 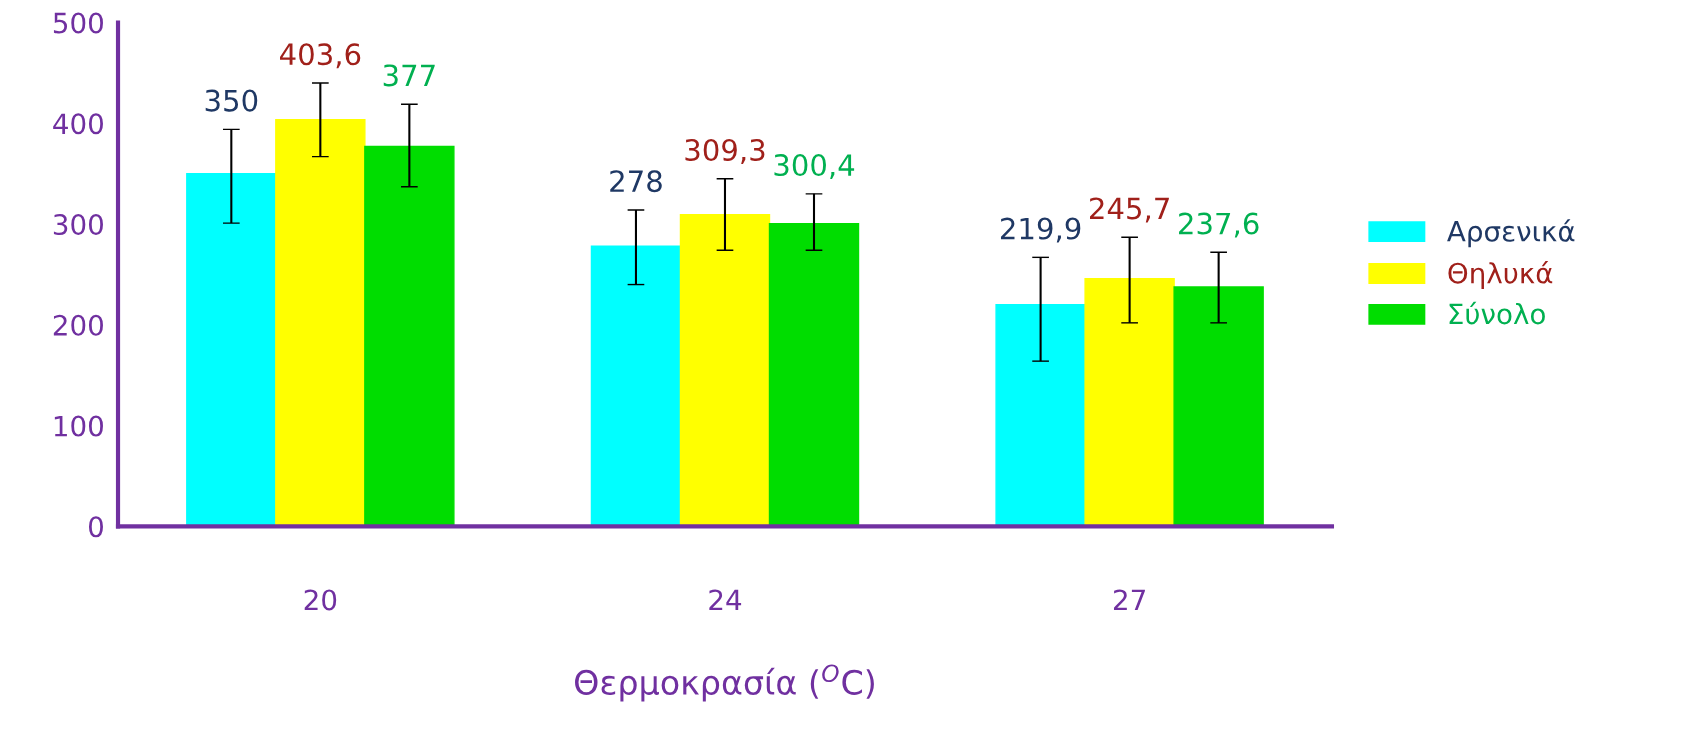 What do you see at coordinates (814, 167) in the screenshot?
I see `data-label: 300,4` at bounding box center [814, 167].